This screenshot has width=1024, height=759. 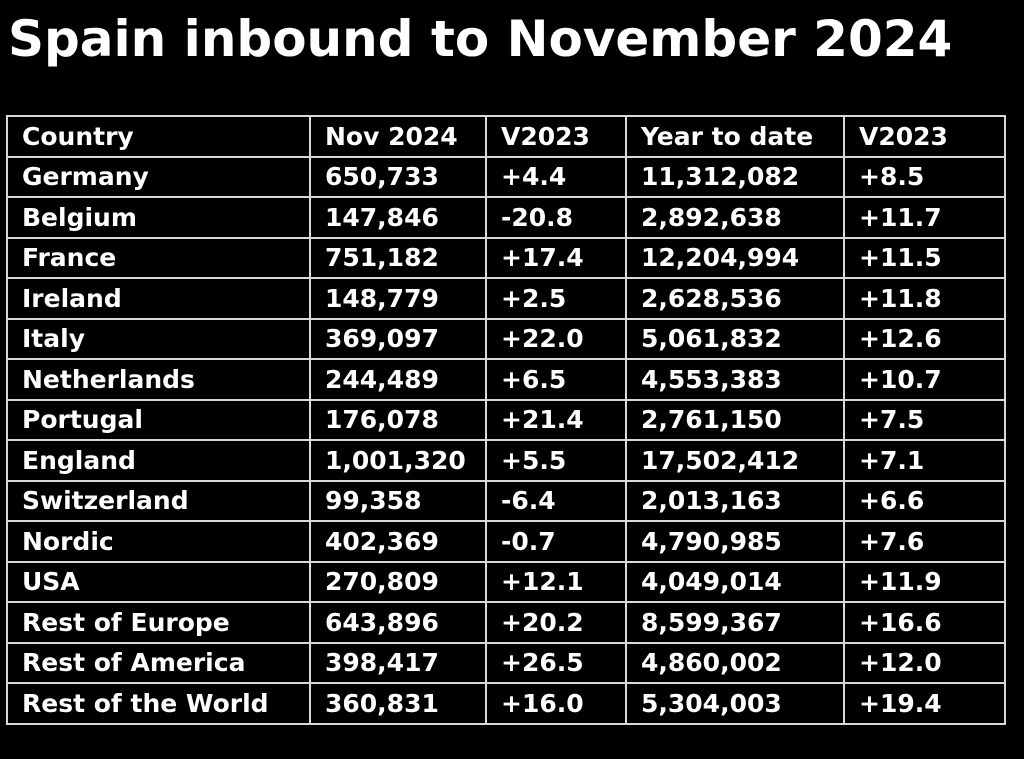 What do you see at coordinates (735, 500) in the screenshot?
I see `cell-year-to-date: 2,013,163` at bounding box center [735, 500].